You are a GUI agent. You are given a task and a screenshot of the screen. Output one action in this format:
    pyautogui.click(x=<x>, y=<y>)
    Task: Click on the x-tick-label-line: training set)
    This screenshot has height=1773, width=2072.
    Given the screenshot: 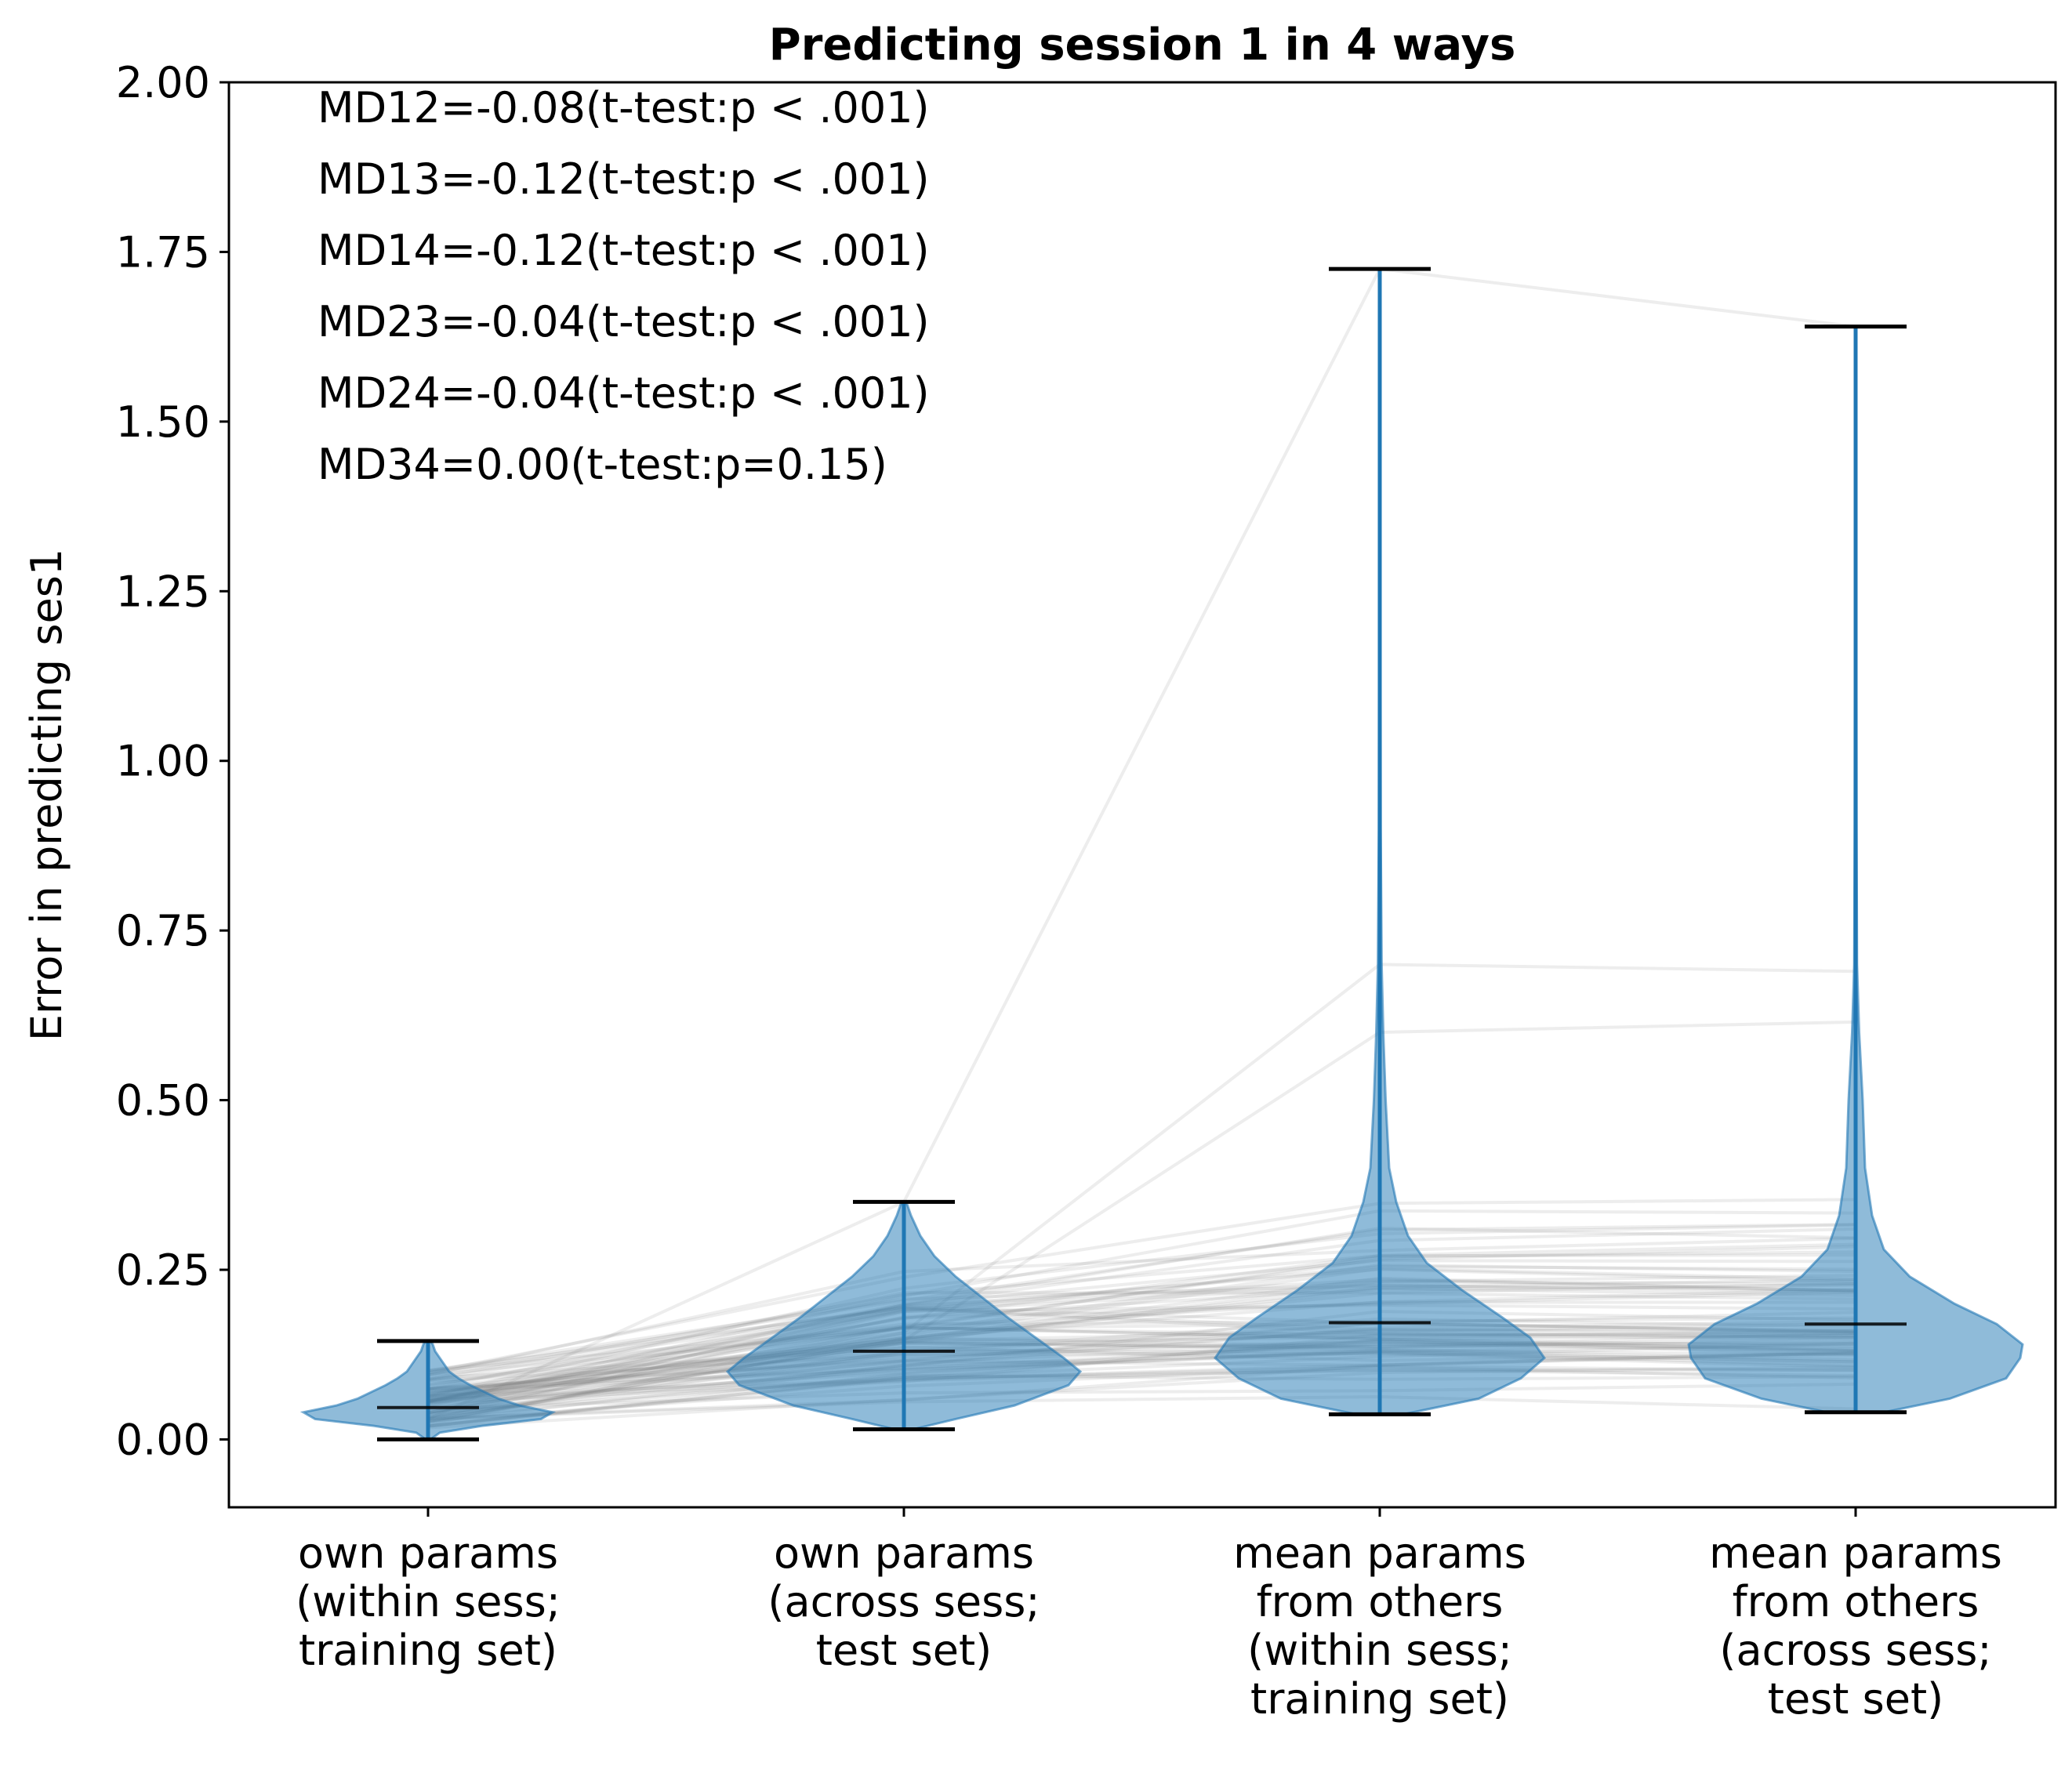 What is the action you would take?
    pyautogui.click(x=428, y=1650)
    